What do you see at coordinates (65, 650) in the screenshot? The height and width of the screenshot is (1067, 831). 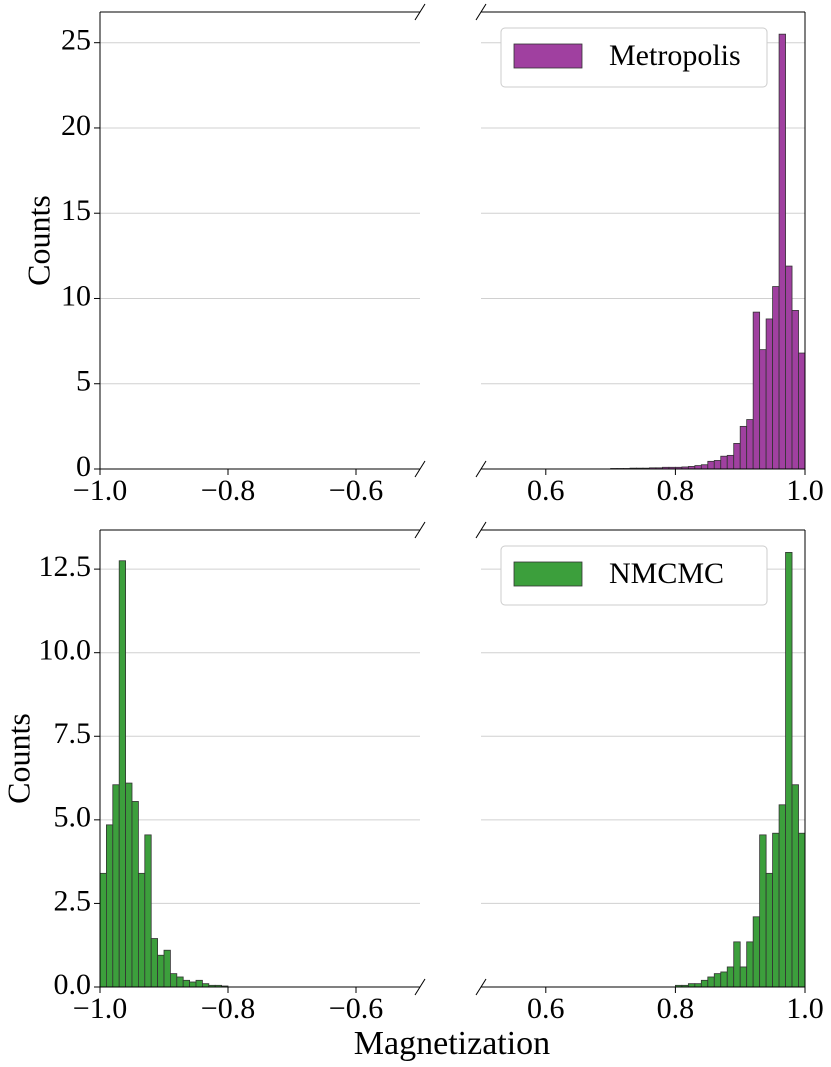 I see `y-tick-label: 10.0` at bounding box center [65, 650].